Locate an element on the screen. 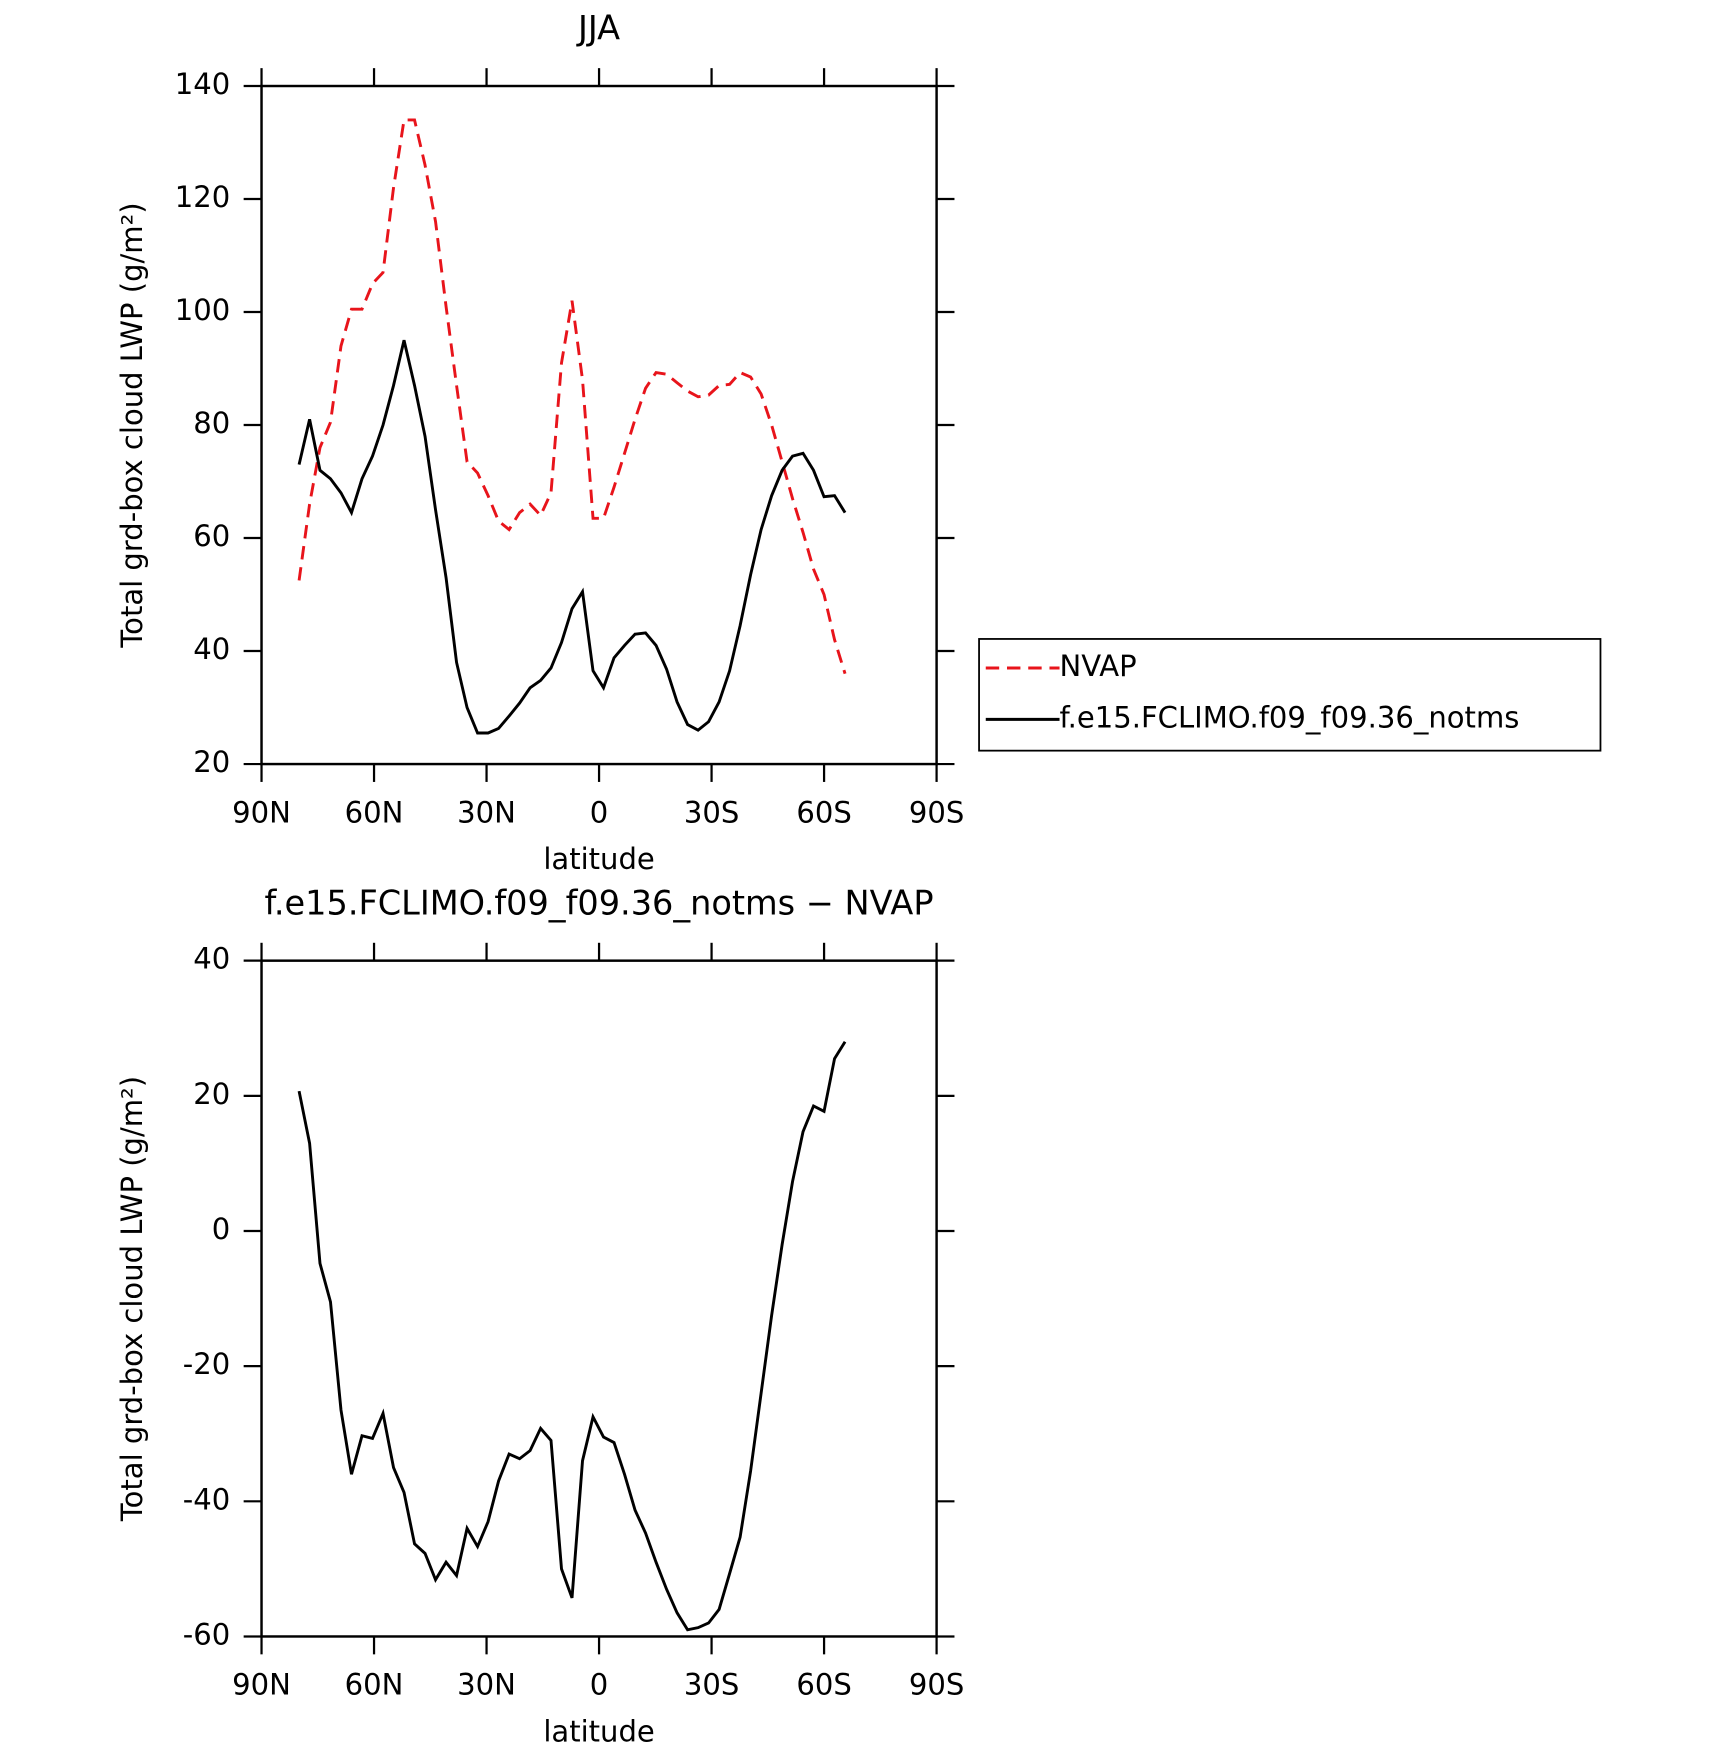 The height and width of the screenshot is (1756, 1710). legend-box is located at coordinates (1290, 695).